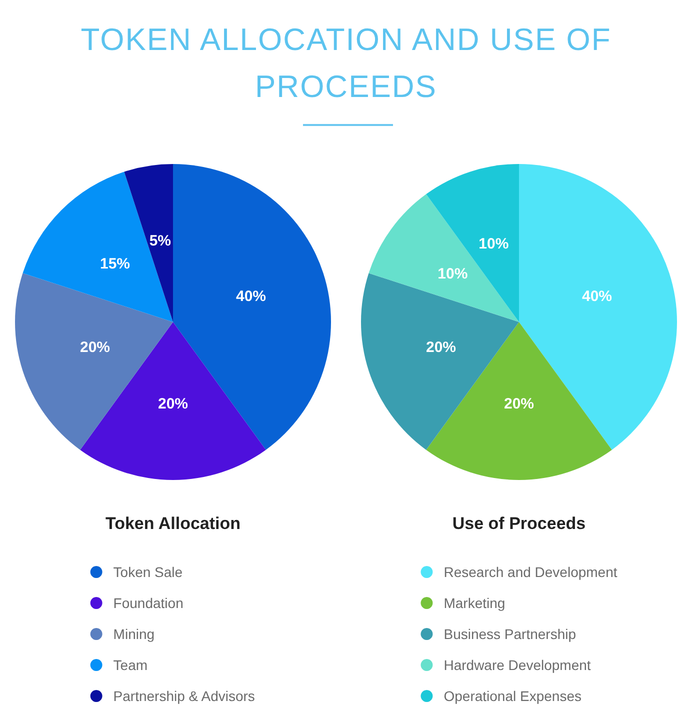 The width and height of the screenshot is (692, 719). What do you see at coordinates (513, 696) in the screenshot?
I see `legend-label: Operational Expenses` at bounding box center [513, 696].